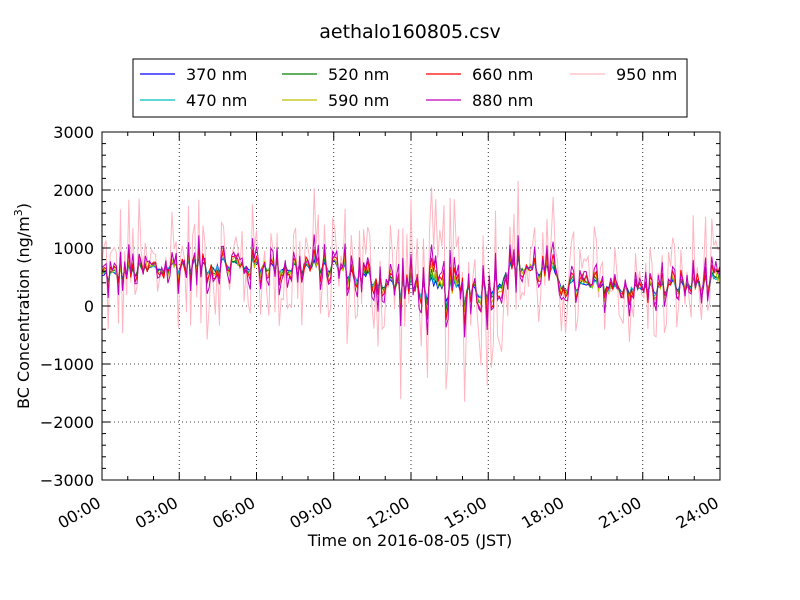  I want to click on legend-label: 880 nm, so click(502, 100).